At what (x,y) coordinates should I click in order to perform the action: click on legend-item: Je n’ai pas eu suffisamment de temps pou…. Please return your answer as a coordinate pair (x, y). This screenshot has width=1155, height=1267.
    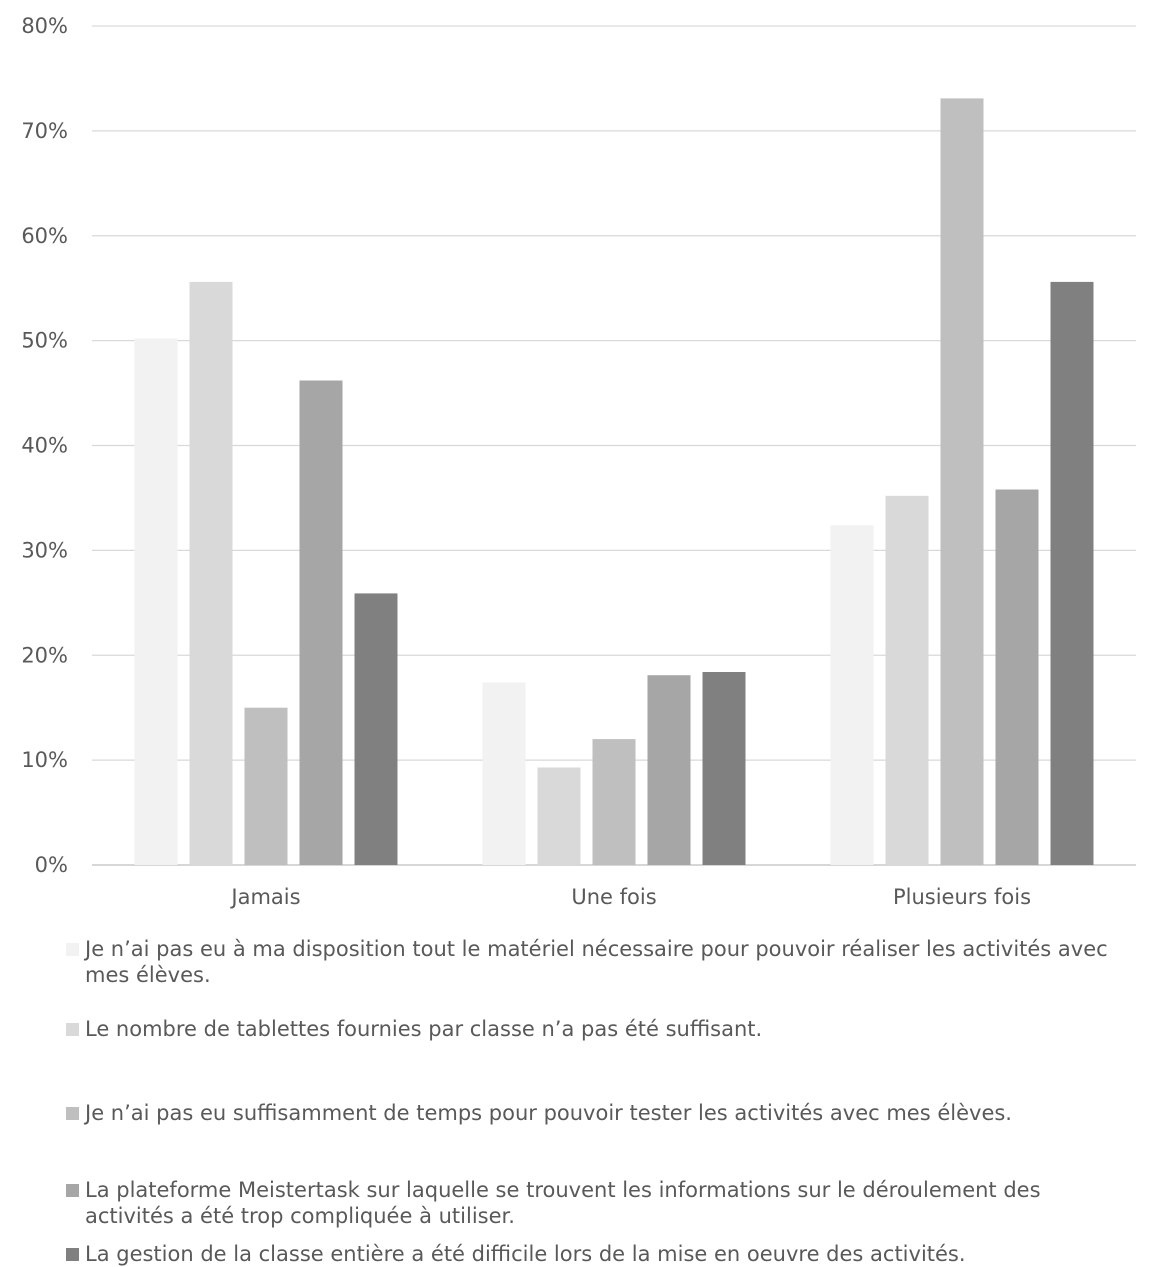
    Looking at the image, I should click on (601, 1113).